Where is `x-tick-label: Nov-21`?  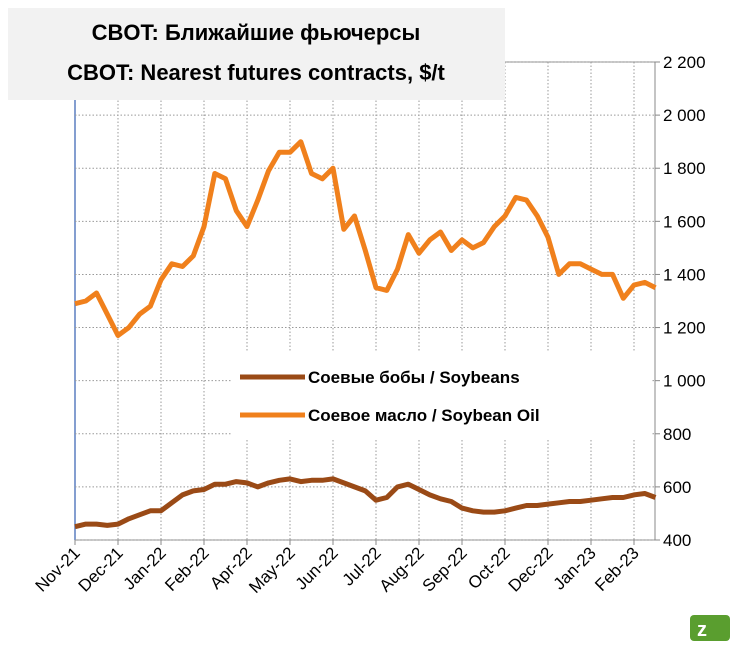
x-tick-label: Nov-21 is located at coordinates (58, 569).